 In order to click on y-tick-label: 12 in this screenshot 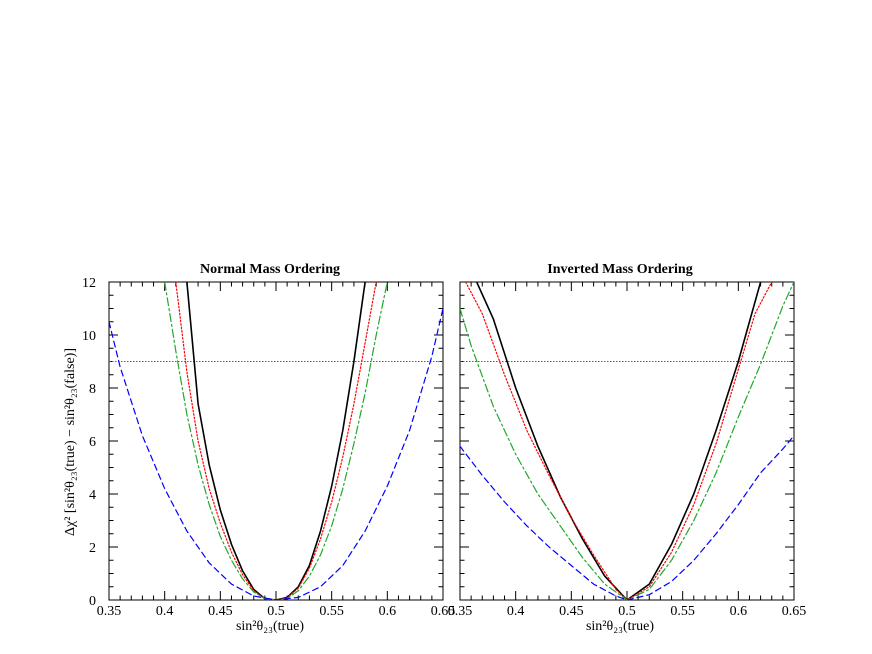, I will do `click(89, 283)`.